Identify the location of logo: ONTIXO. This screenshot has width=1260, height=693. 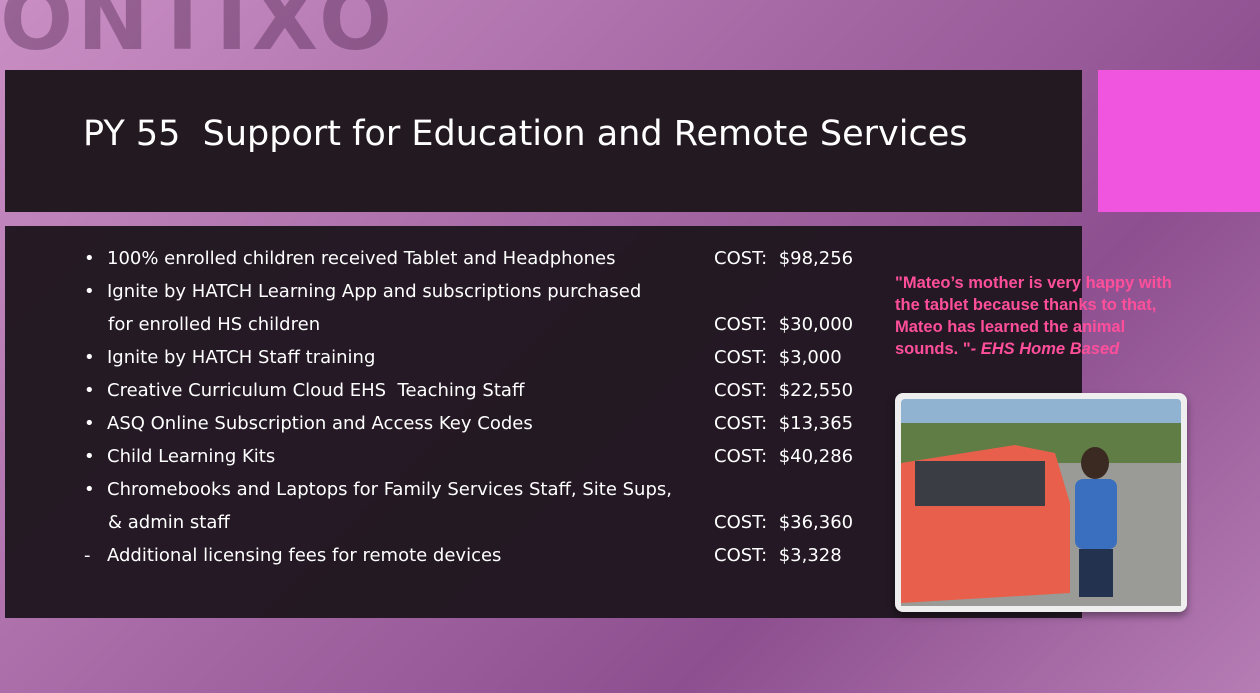
(198, 35).